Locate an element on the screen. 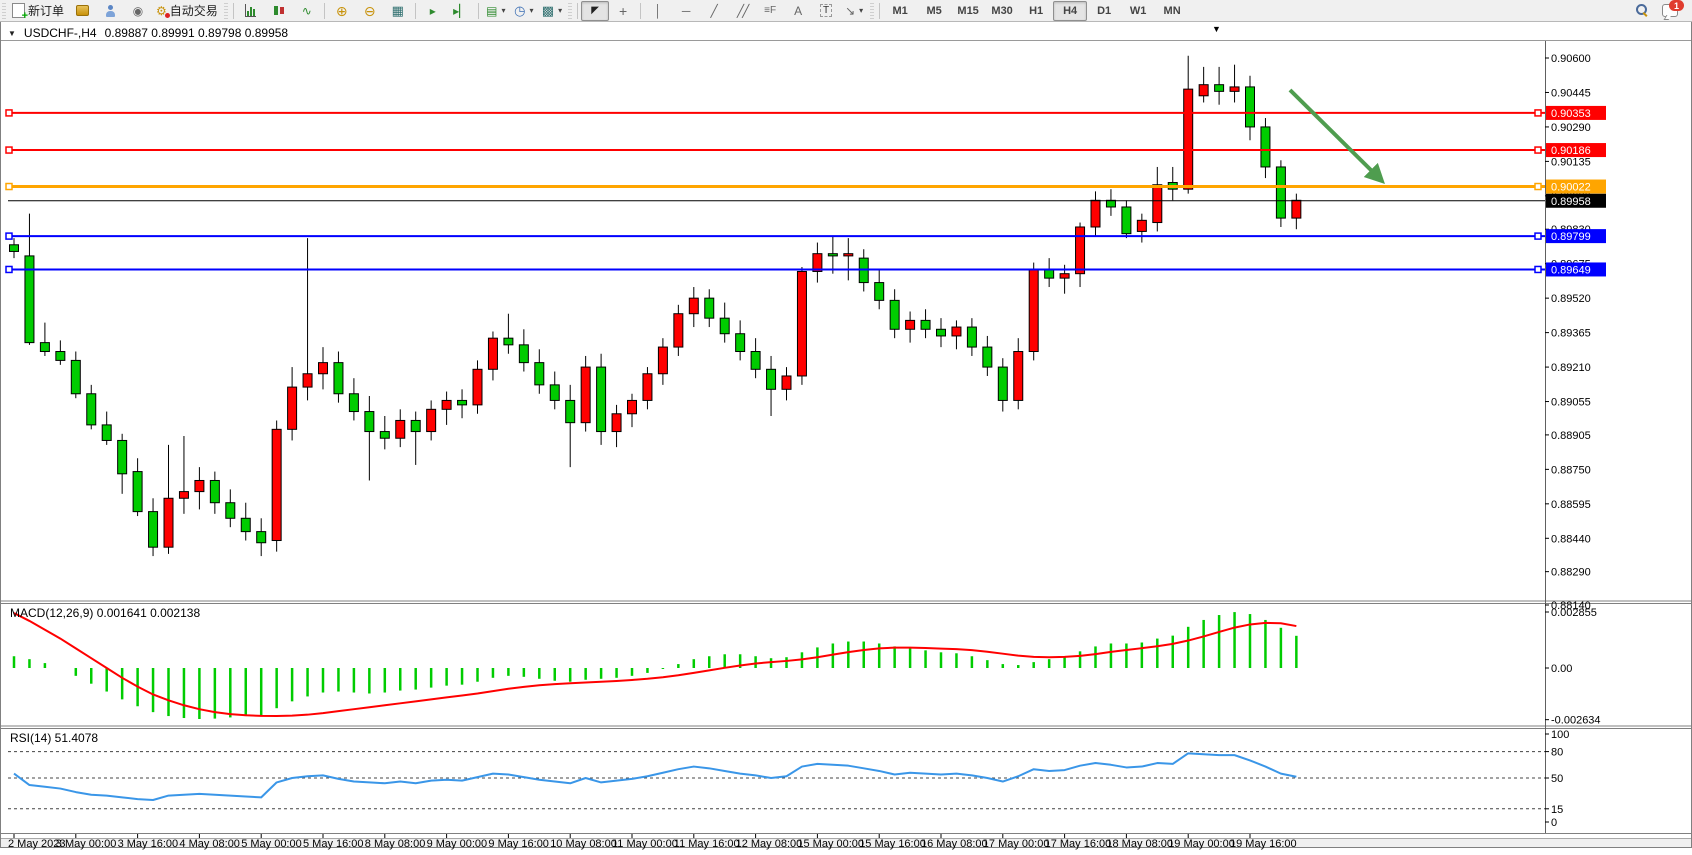 The width and height of the screenshot is (1692, 855). timeframe-m5: M5 is located at coordinates (934, 10).